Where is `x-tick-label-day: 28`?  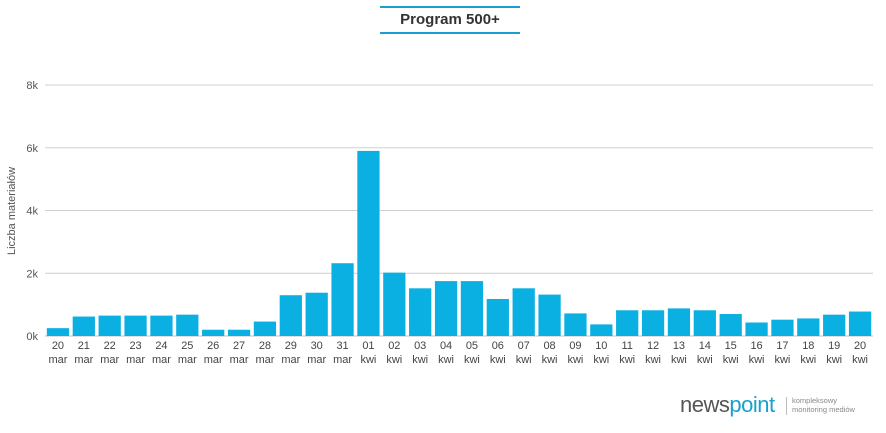
x-tick-label-day: 28 is located at coordinates (265, 346).